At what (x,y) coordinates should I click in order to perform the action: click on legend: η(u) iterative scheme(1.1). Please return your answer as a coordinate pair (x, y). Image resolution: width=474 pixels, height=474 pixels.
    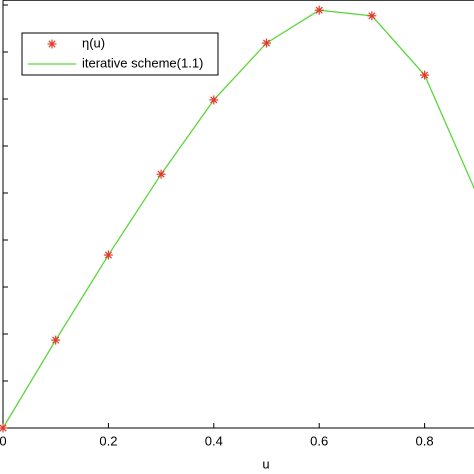
    Looking at the image, I should click on (120, 54).